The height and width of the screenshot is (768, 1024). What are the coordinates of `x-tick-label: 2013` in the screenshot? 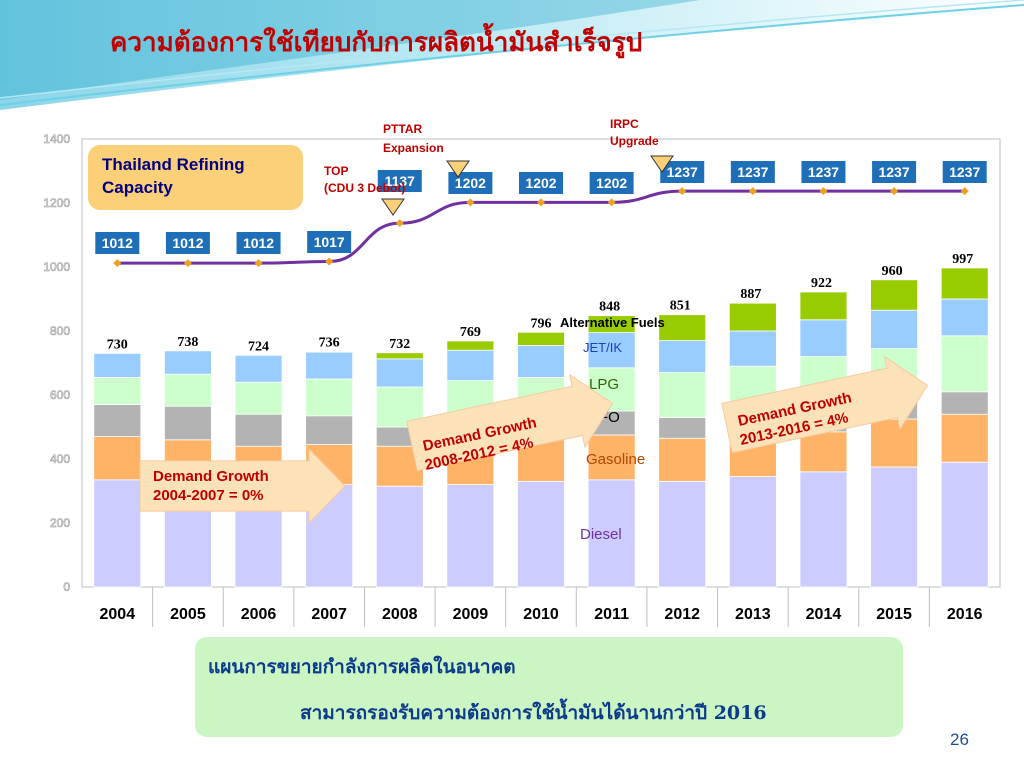 It's located at (753, 614).